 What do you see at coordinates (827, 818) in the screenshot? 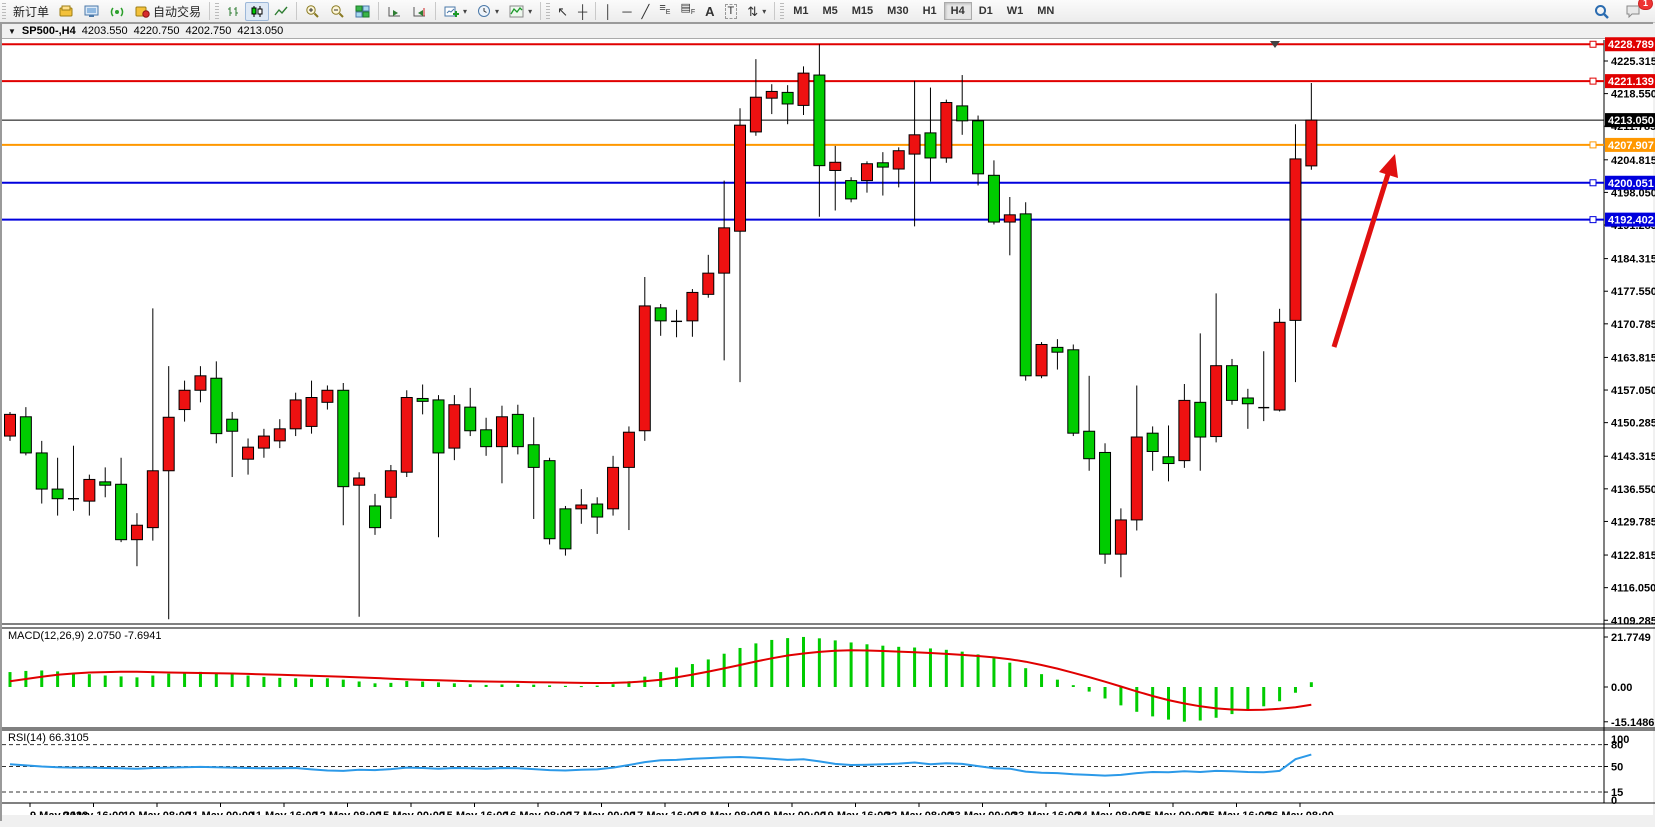
I see `window-bottom-strip` at bounding box center [827, 818].